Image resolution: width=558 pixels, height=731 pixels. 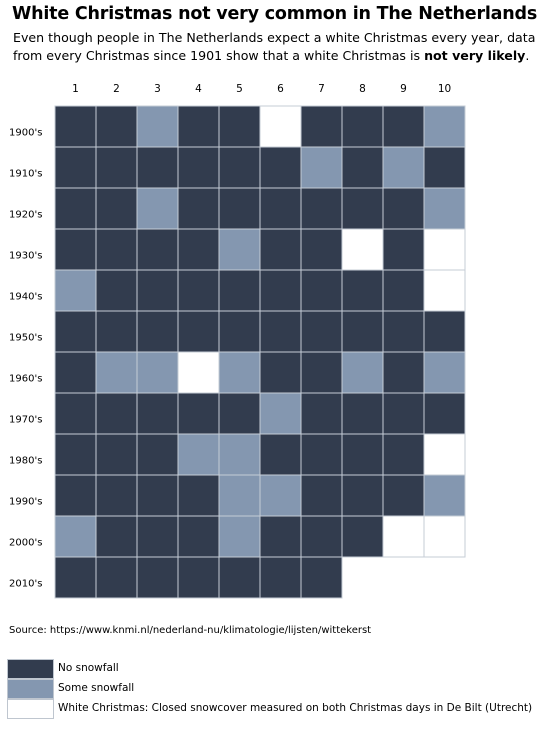 I want to click on row-label: 1930's, so click(x=25, y=256).